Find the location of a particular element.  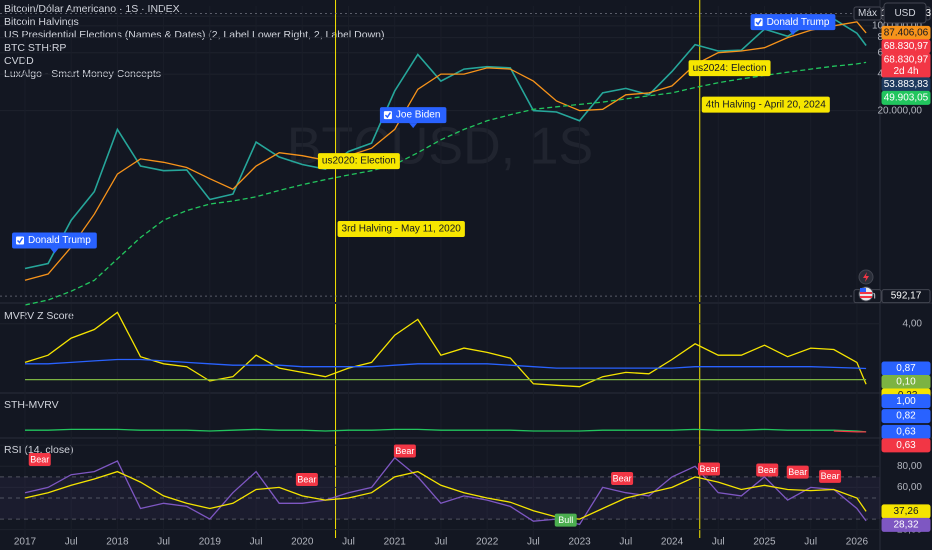

x-tick-label: 2019 is located at coordinates (210, 542).